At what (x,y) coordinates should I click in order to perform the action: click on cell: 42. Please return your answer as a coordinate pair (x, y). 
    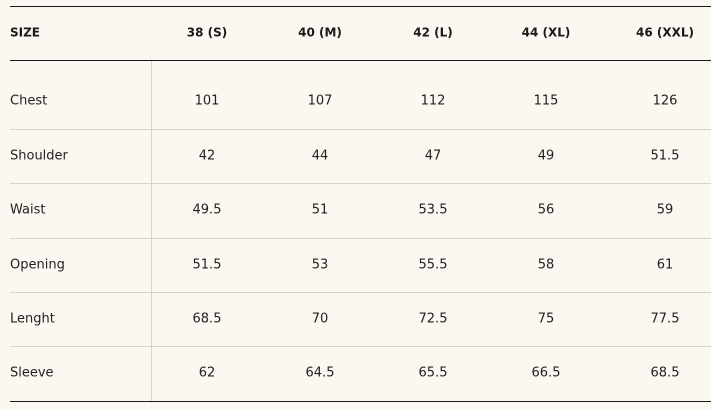
    Looking at the image, I should click on (207, 156).